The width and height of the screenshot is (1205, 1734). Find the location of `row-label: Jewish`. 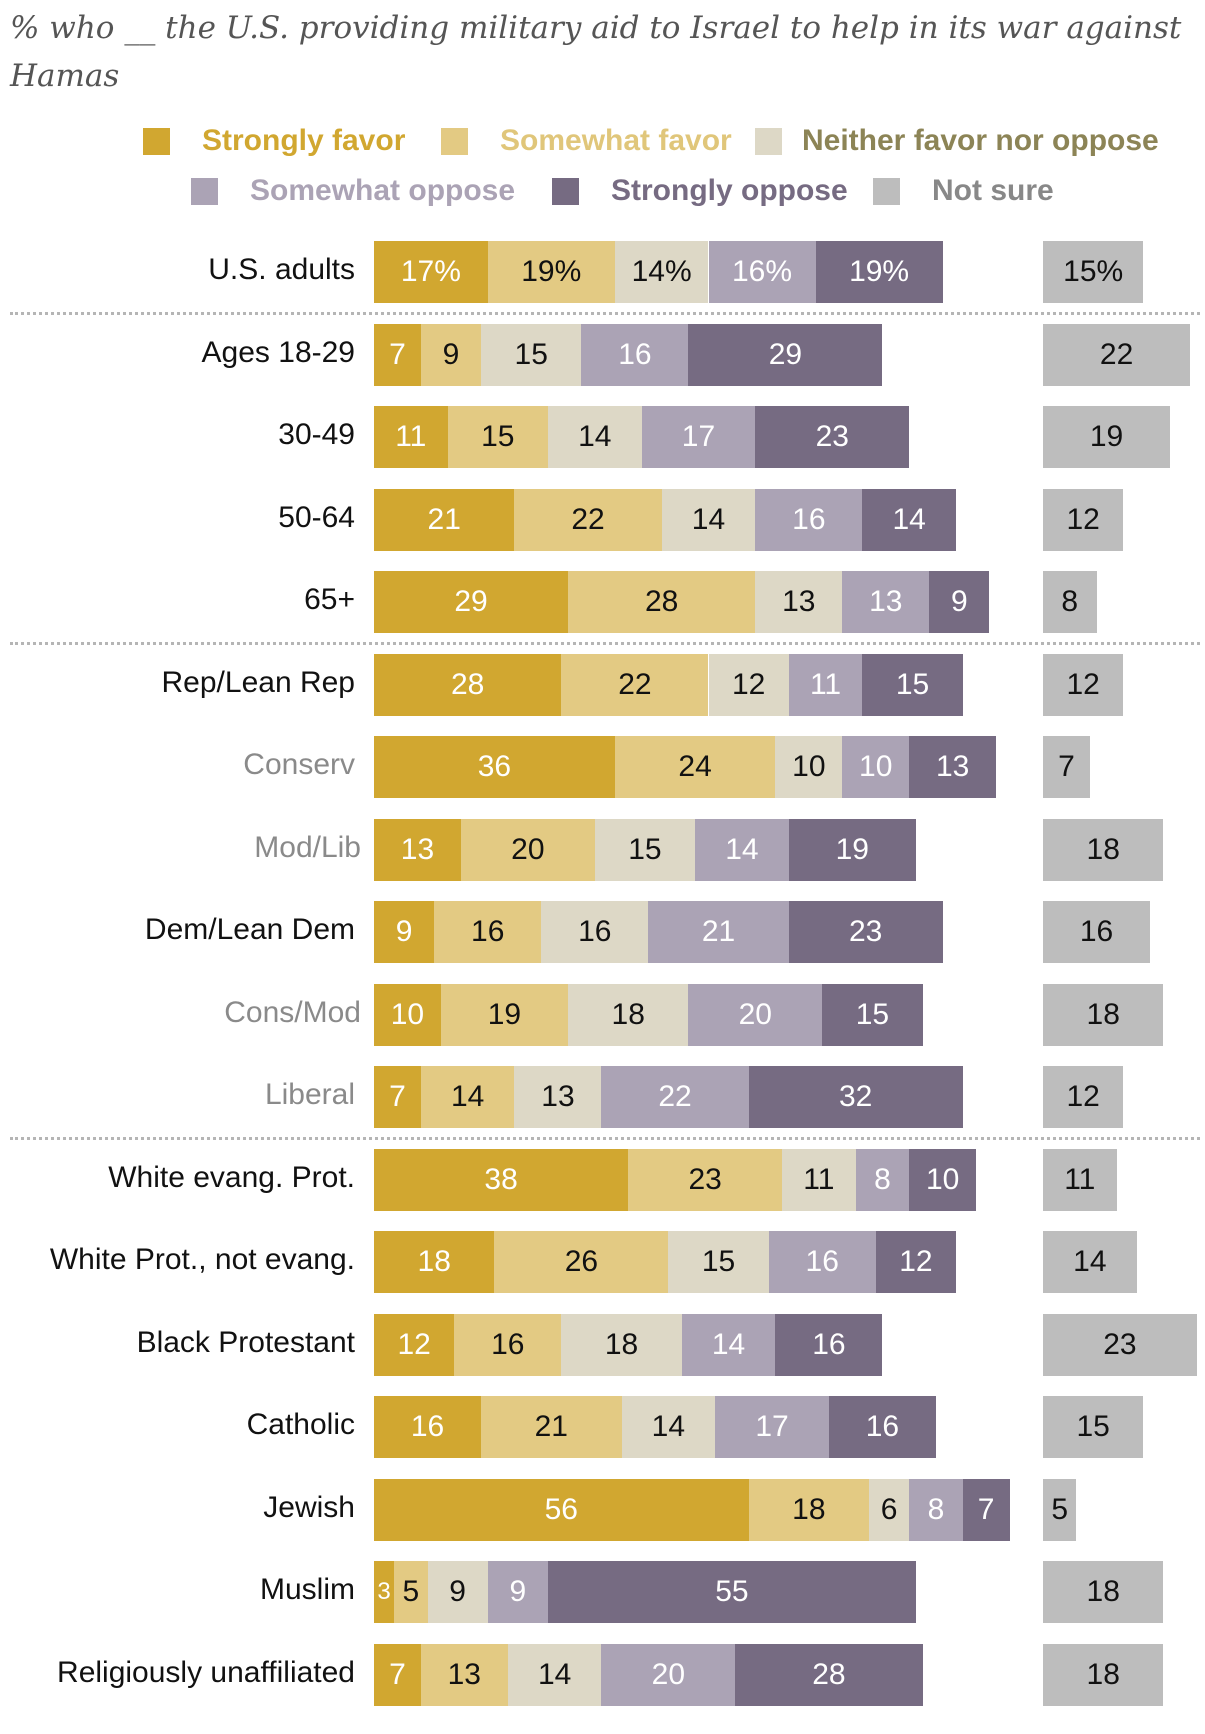

row-label: Jewish is located at coordinates (309, 1507).